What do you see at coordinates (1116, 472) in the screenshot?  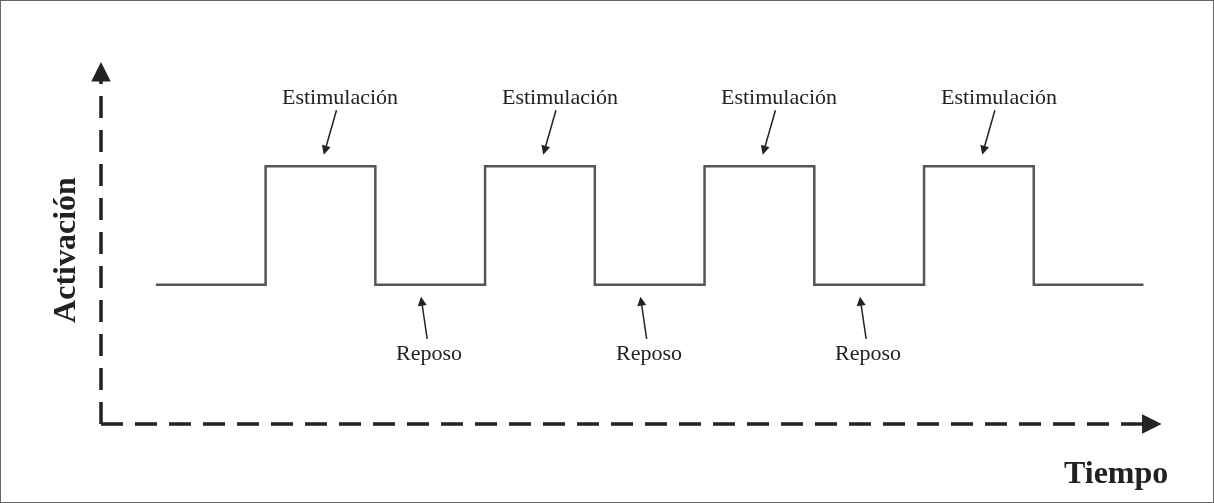 I see `x-axis-title: Tiempo` at bounding box center [1116, 472].